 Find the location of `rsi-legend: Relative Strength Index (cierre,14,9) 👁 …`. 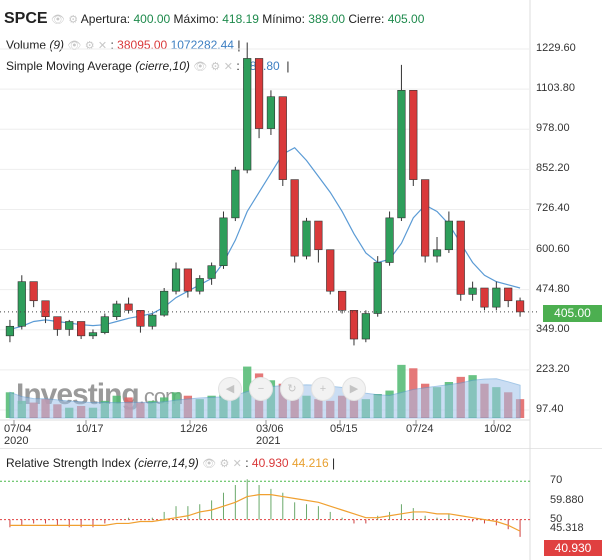

rsi-legend: Relative Strength Index (cierre,14,9) 👁 … is located at coordinates (171, 463).